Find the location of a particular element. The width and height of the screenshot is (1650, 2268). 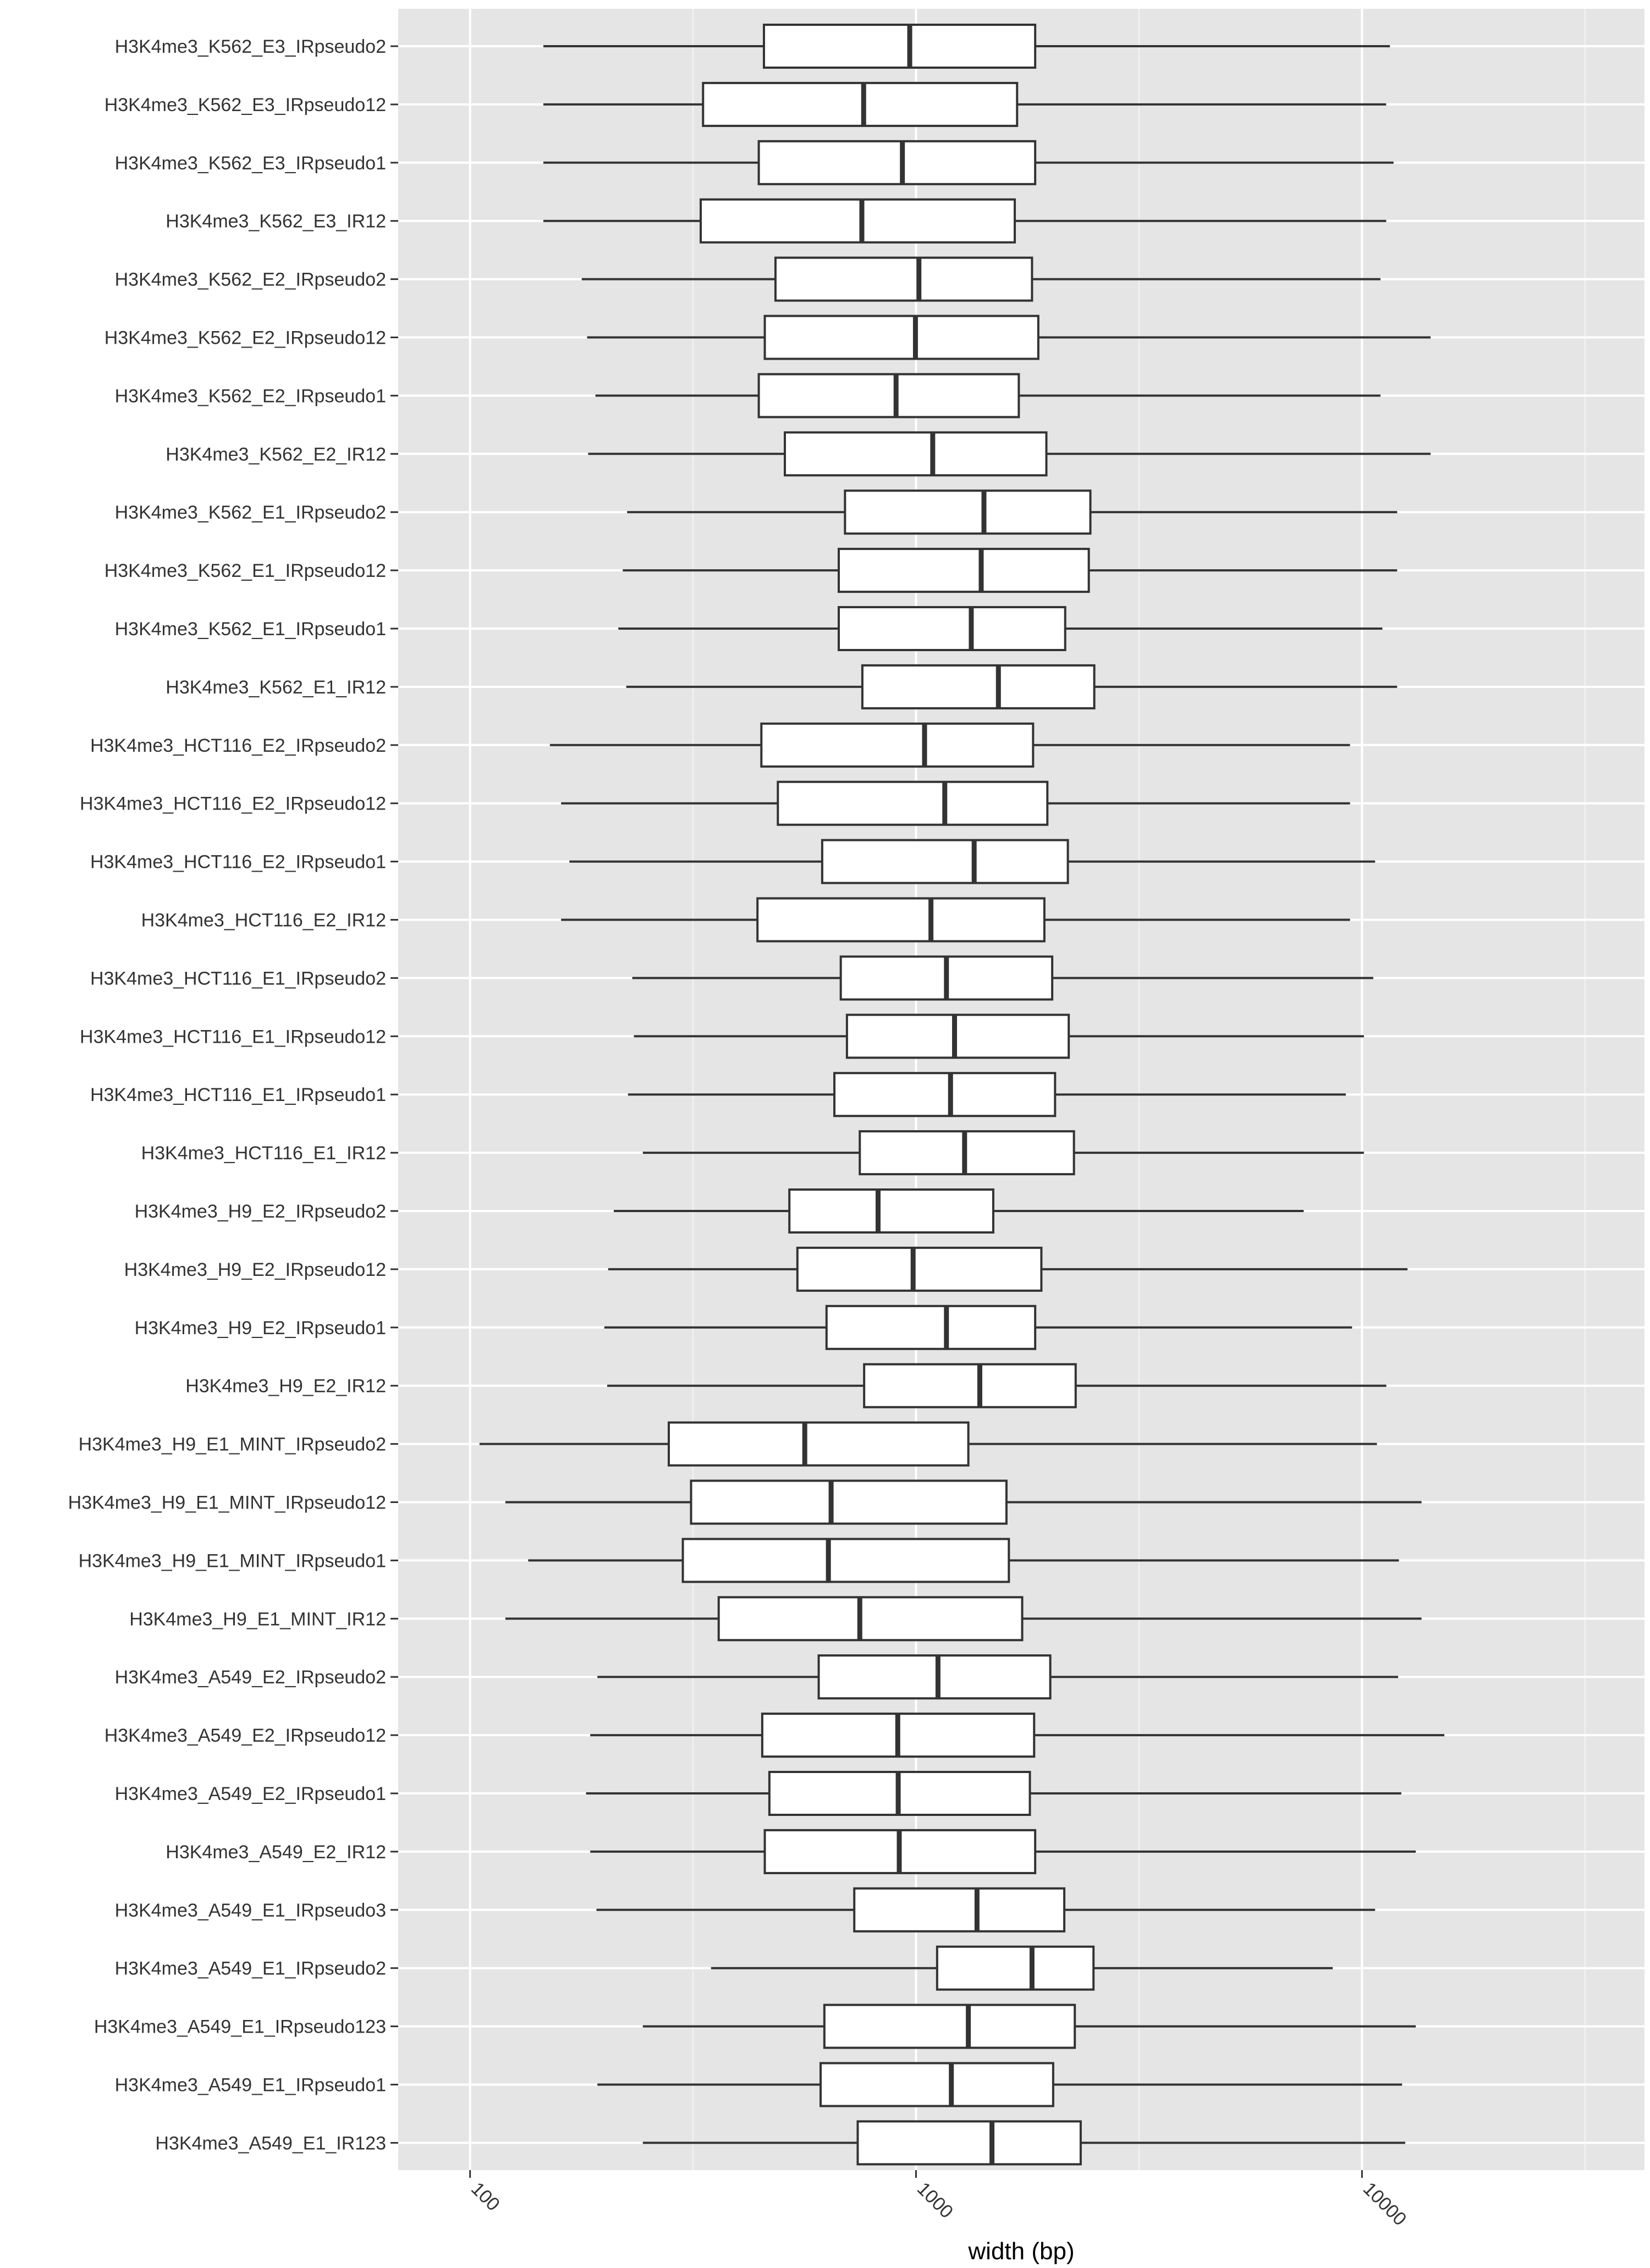

y-tick-label: H3K4me3_HCT116_E2_IRpseudo2 is located at coordinates (238, 746).